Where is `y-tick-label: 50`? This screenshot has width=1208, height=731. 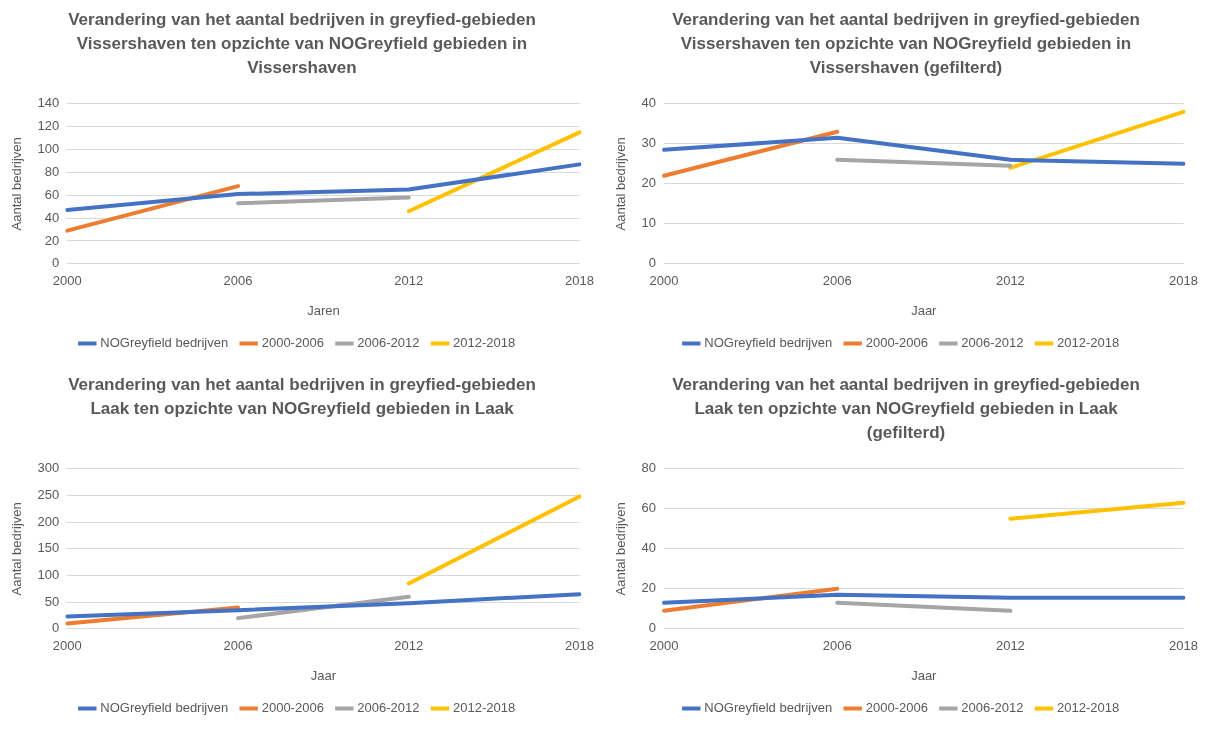
y-tick-label: 50 is located at coordinates (52, 601).